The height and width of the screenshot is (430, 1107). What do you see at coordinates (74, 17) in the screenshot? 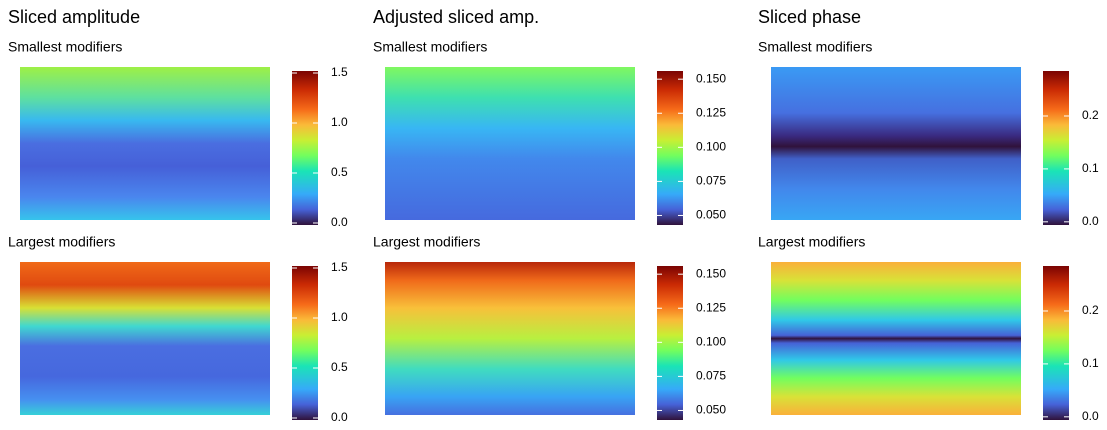
I see `panel-title: Sliced amplitude` at bounding box center [74, 17].